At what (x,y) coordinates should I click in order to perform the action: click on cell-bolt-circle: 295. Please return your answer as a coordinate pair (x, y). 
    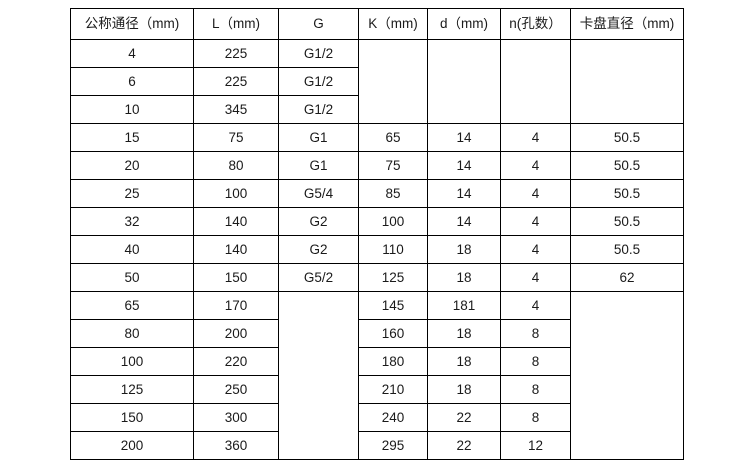
    Looking at the image, I should click on (393, 445).